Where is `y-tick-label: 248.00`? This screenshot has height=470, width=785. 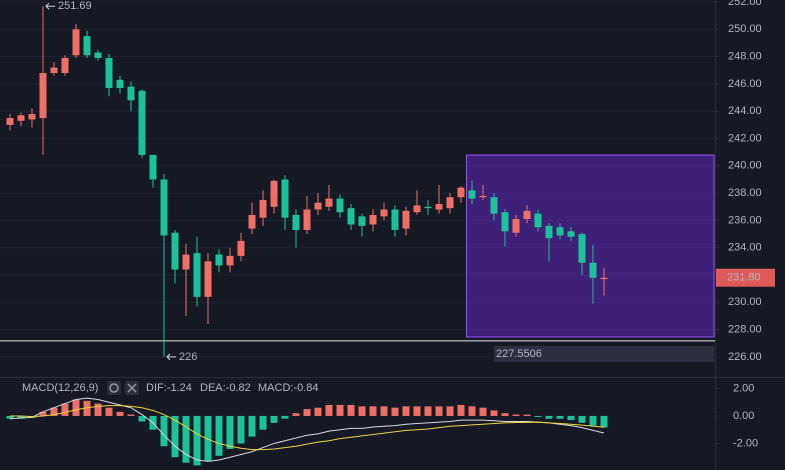
y-tick-label: 248.00 is located at coordinates (745, 57).